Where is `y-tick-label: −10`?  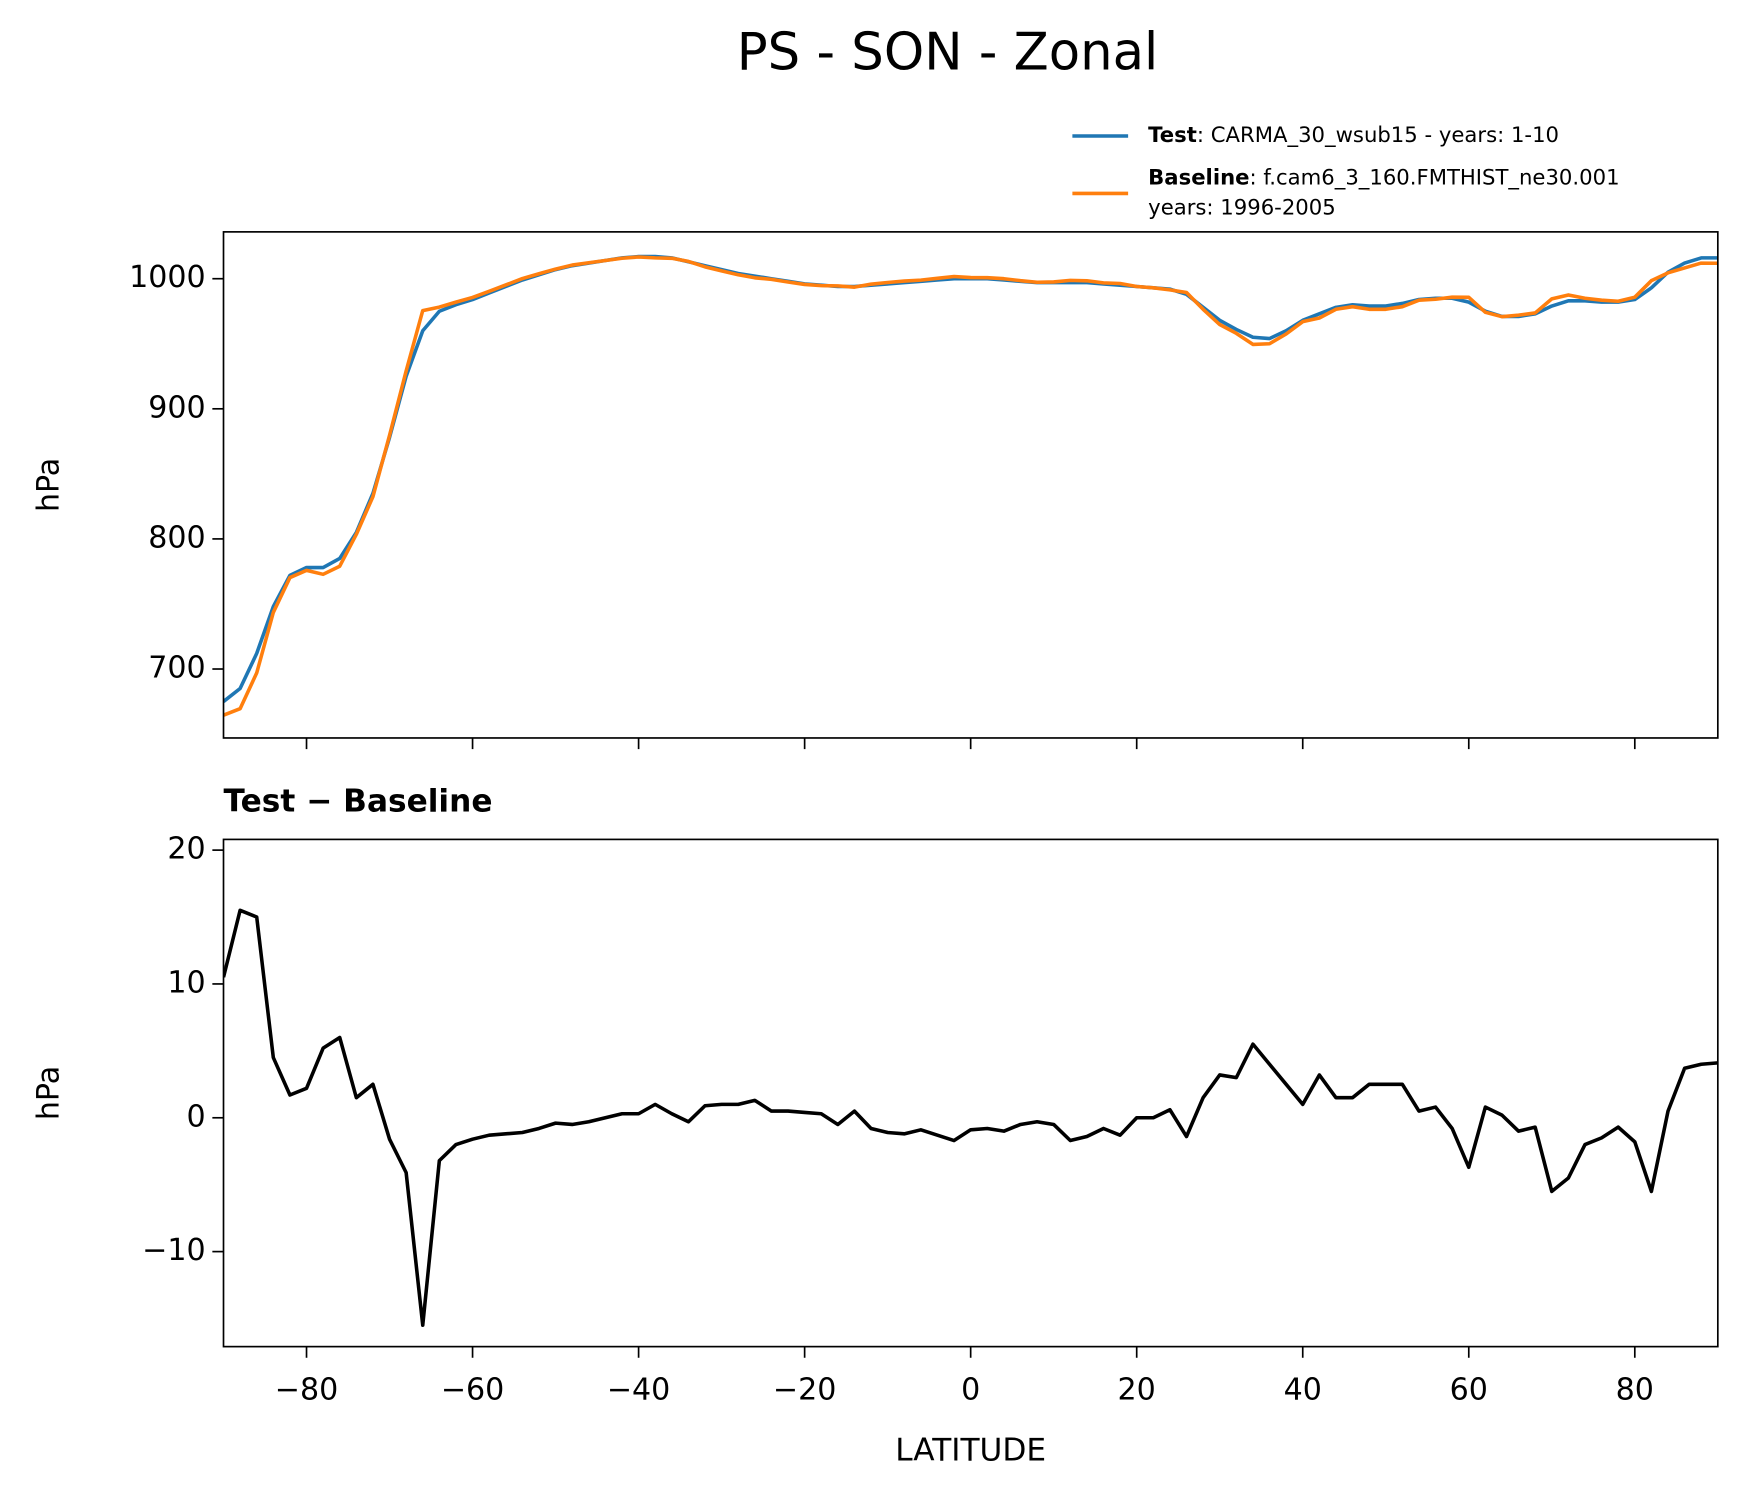
y-tick-label: −10 is located at coordinates (173, 1250).